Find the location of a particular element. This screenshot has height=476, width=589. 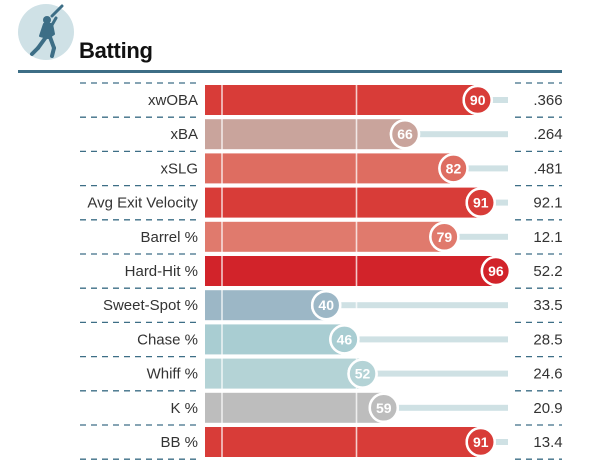

percentile-value: 79 is located at coordinates (445, 237).